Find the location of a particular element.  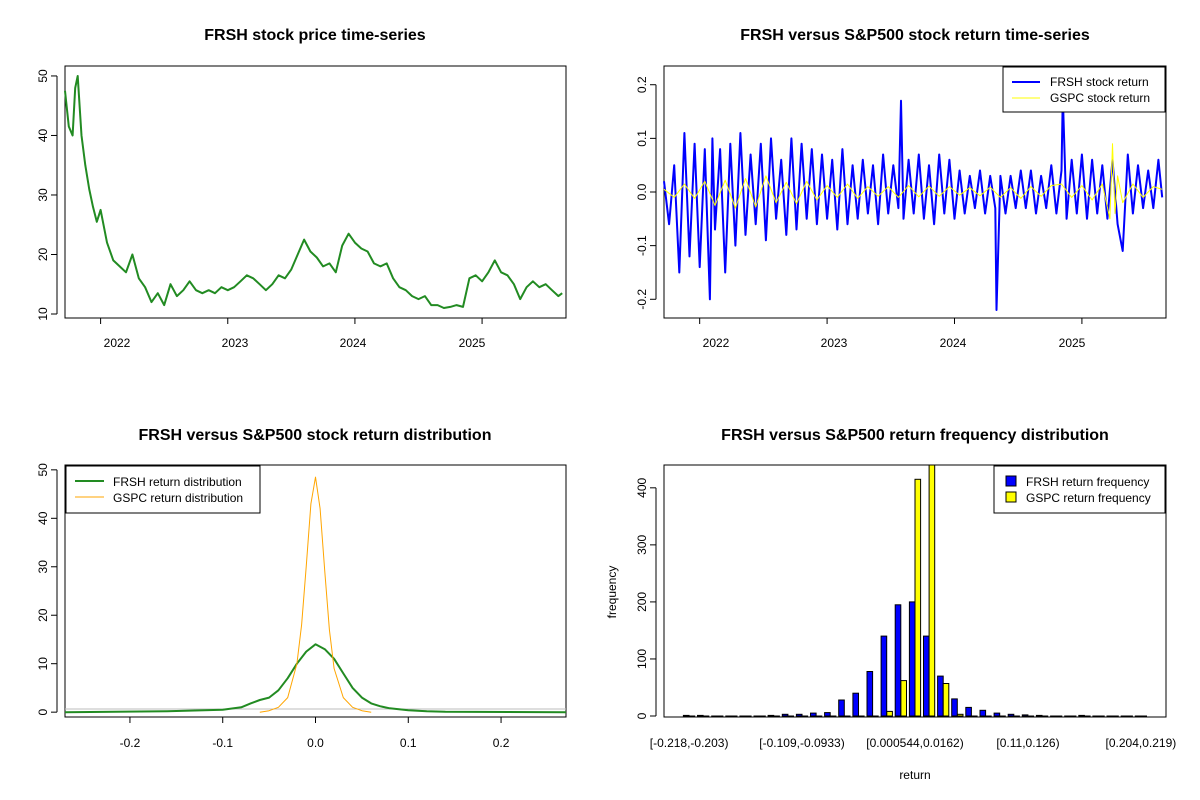

x-tick-label: [0.11,0.126) is located at coordinates (1027, 743).